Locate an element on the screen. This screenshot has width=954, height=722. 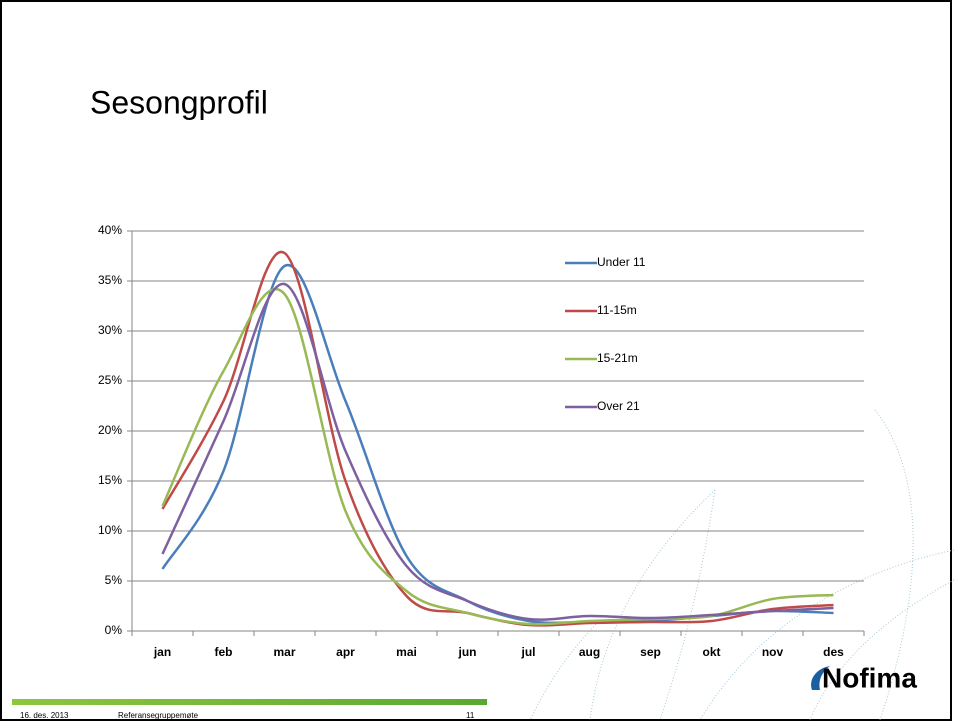
x-tick-label: des is located at coordinates (833, 652).